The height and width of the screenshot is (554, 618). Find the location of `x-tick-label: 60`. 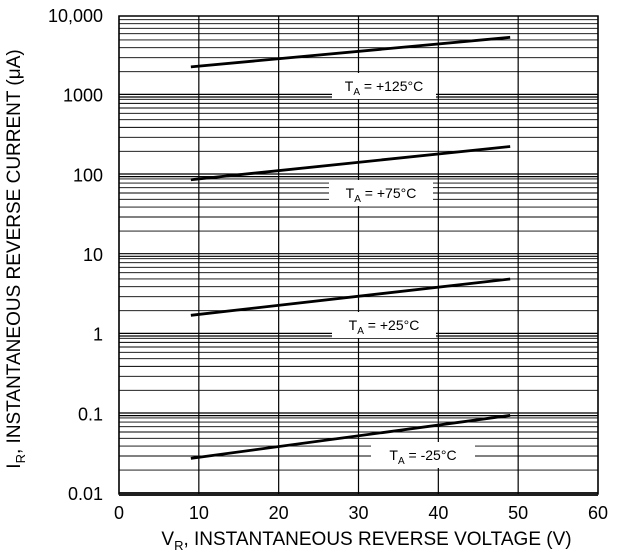

x-tick-label: 60 is located at coordinates (598, 513).